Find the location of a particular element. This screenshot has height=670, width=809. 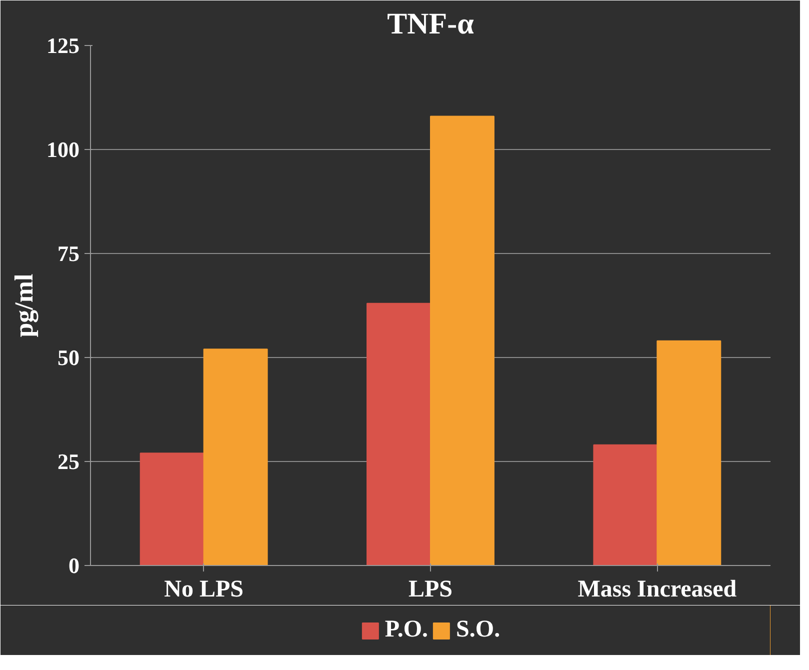

y-tick-label: 25 is located at coordinates (69, 461).